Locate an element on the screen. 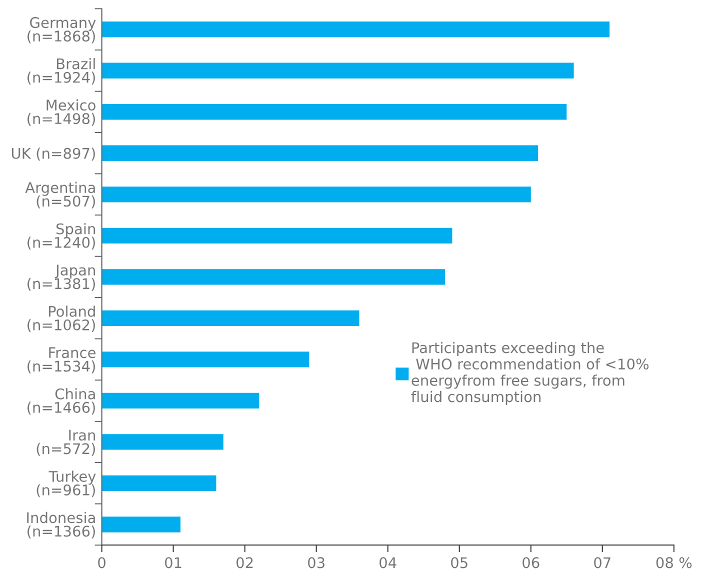  x-tick-label: 04 is located at coordinates (388, 562).